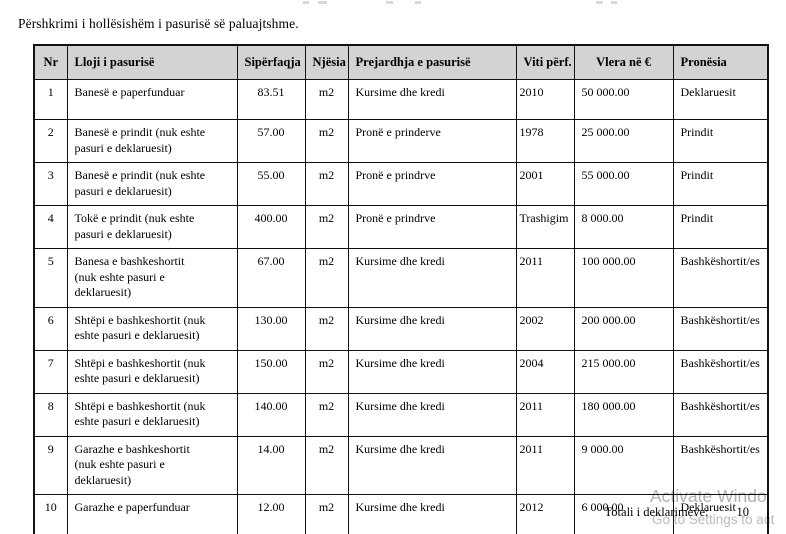 Image resolution: width=786 pixels, height=534 pixels. Describe the element at coordinates (623, 184) in the screenshot. I see `cell-vlera: 55 000.00` at that location.